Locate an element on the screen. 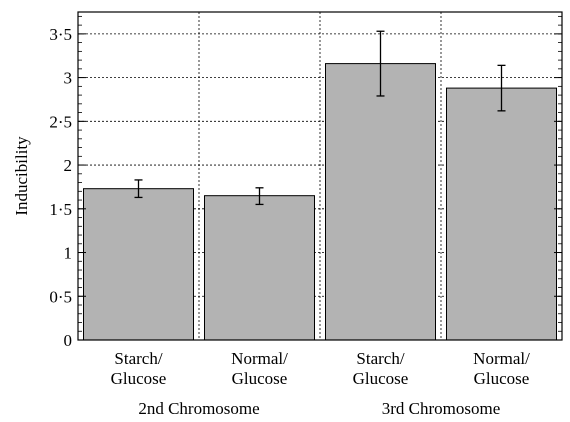  x-group-label: 2nd Chromosome is located at coordinates (198, 408).